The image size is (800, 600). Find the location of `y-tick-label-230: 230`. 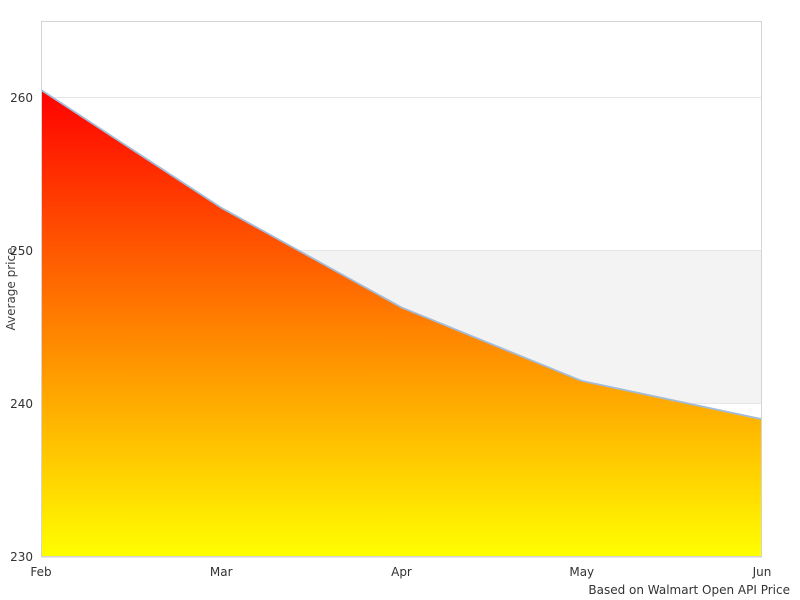

y-tick-label-230: 230 is located at coordinates (21, 557).